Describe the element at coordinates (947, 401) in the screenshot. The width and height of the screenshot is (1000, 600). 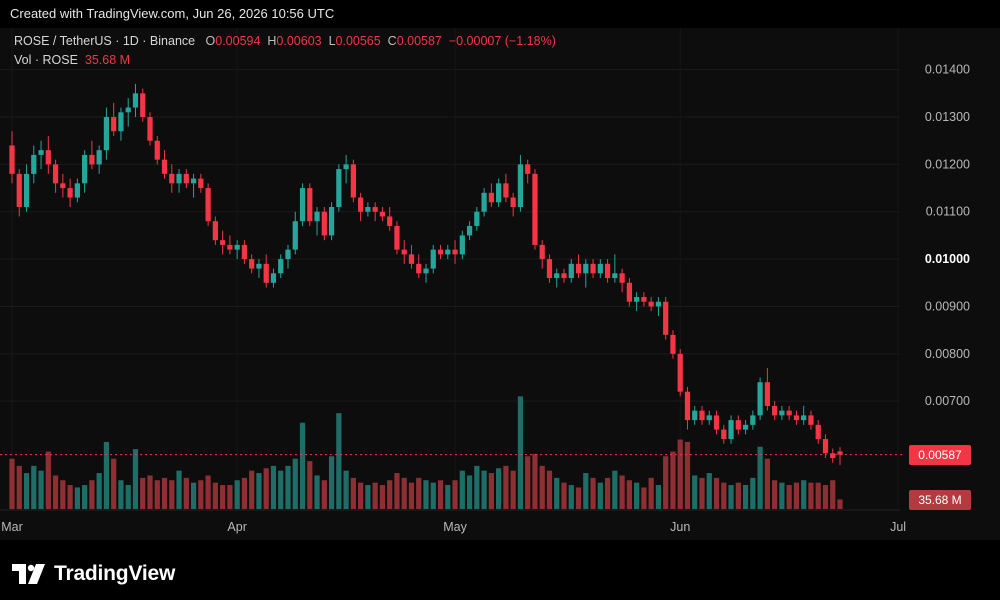
I see `price-tick-label: 0.00700` at that location.